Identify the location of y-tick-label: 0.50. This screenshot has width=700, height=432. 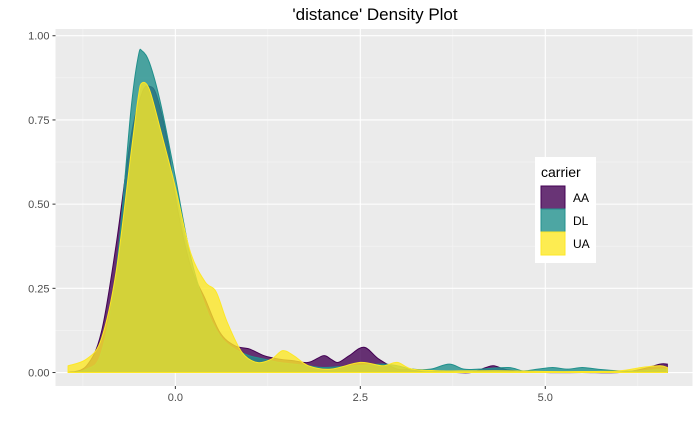
(38, 205).